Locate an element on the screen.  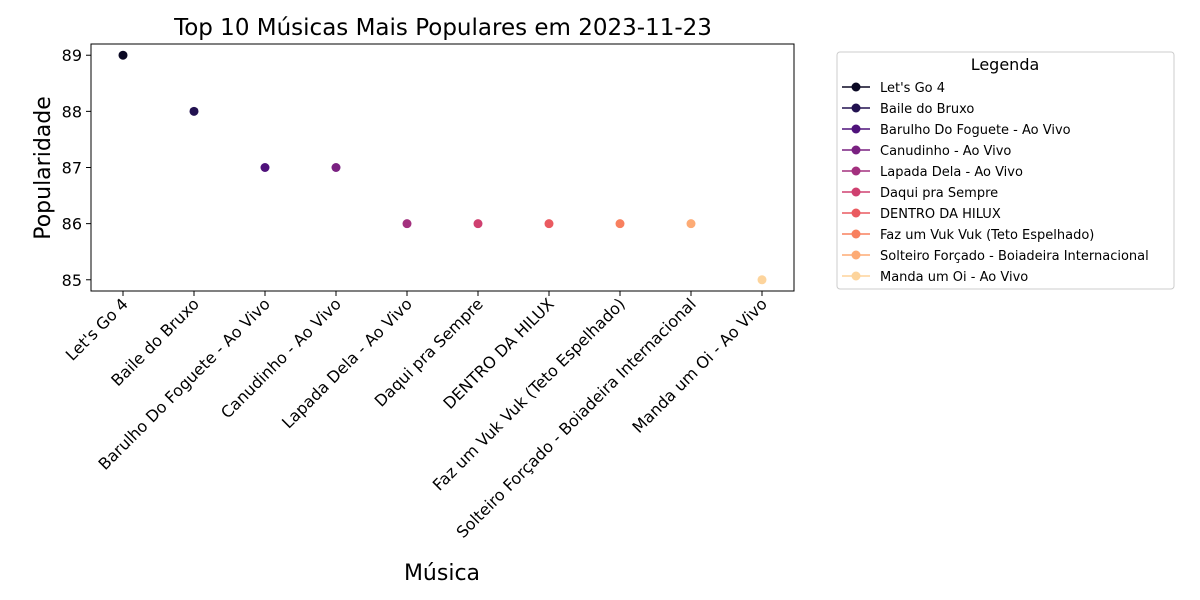
y-axis-label: Popularidade is located at coordinates (43, 168).